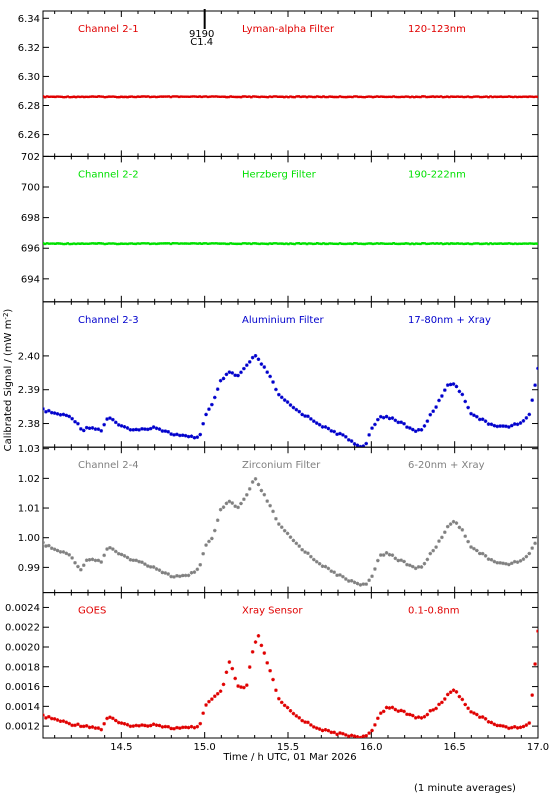  I want to click on series-ch21, so click(290, 97).